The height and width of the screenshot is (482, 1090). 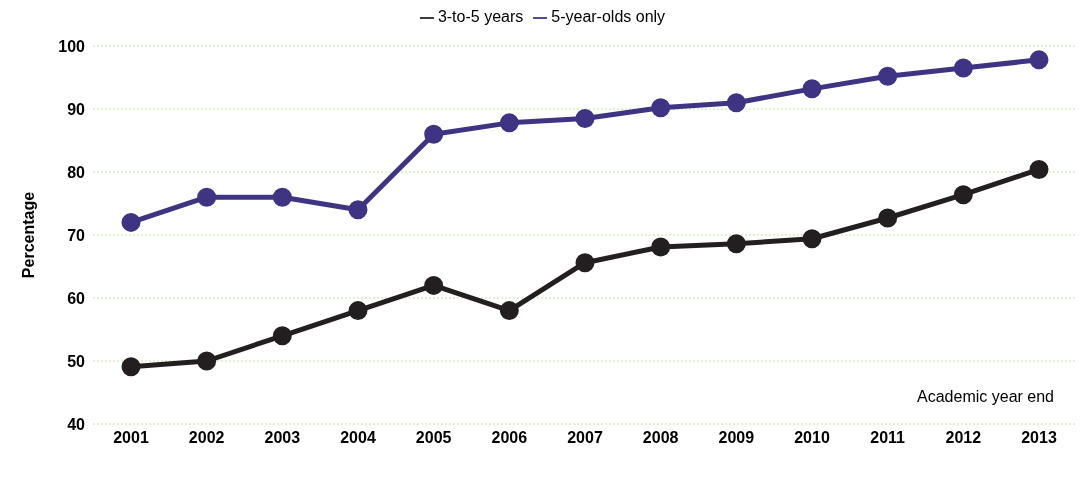 What do you see at coordinates (660, 438) in the screenshot?
I see `x-tick-label: 2008` at bounding box center [660, 438].